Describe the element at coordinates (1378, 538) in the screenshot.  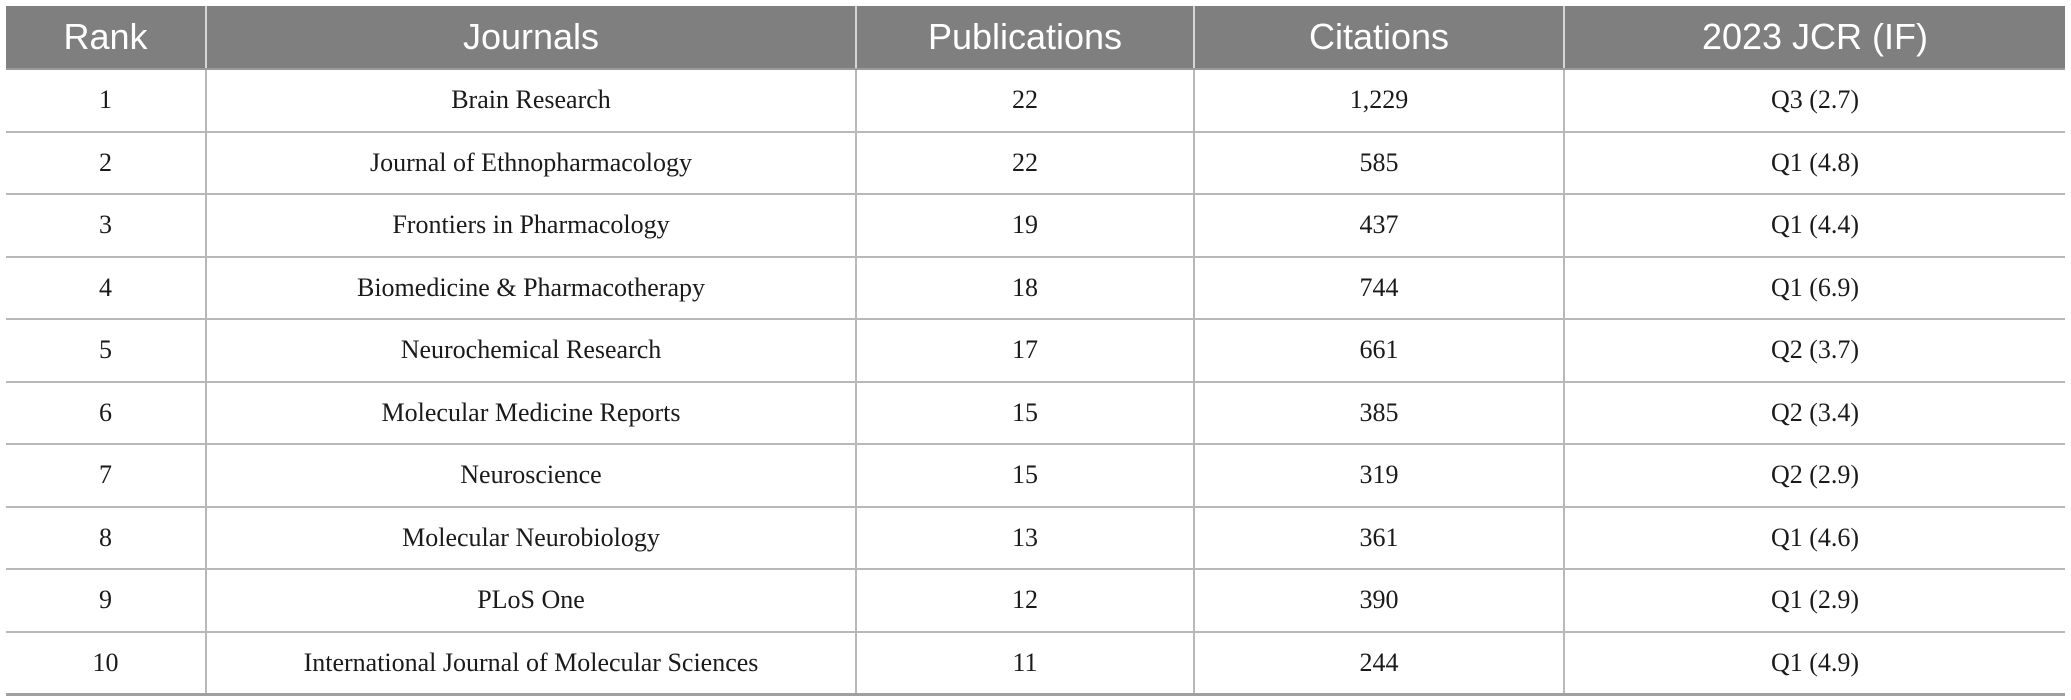
I see `cell-citations: 361` at that location.